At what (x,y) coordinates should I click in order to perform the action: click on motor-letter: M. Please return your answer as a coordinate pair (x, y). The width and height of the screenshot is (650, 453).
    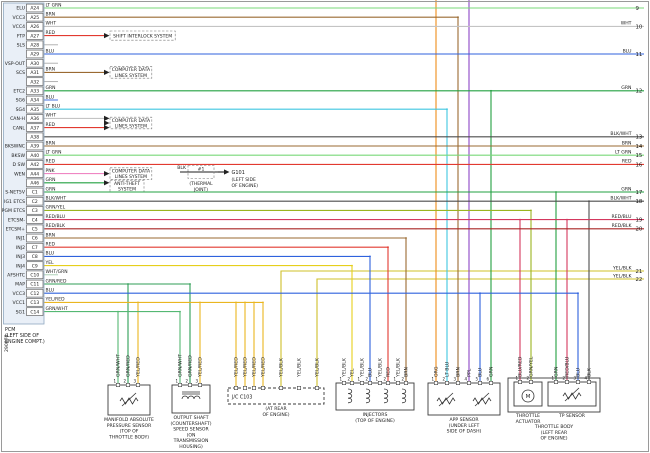
    Looking at the image, I should click on (528, 397).